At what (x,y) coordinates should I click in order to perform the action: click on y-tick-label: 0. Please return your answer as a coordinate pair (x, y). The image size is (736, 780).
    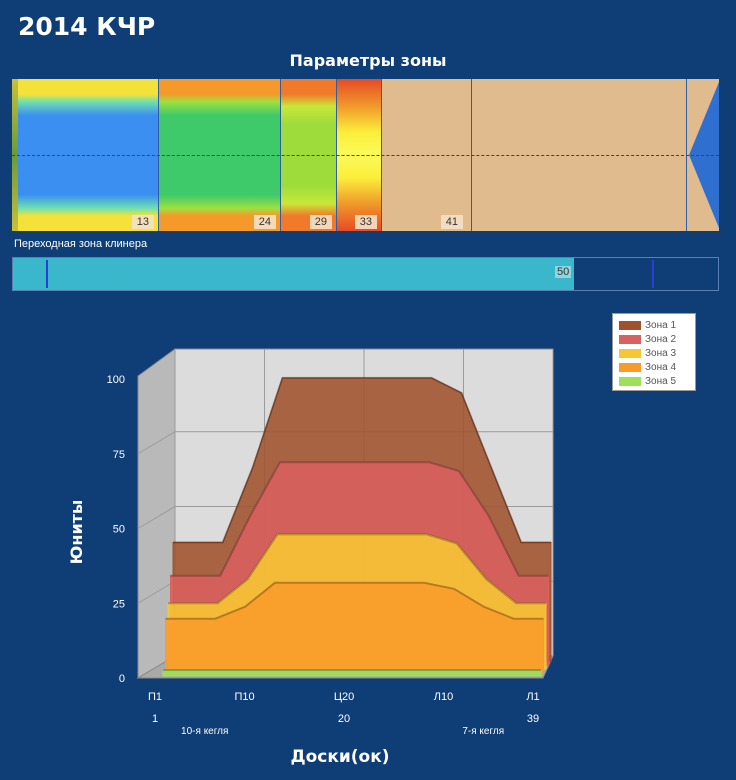
    Looking at the image, I should click on (122, 679).